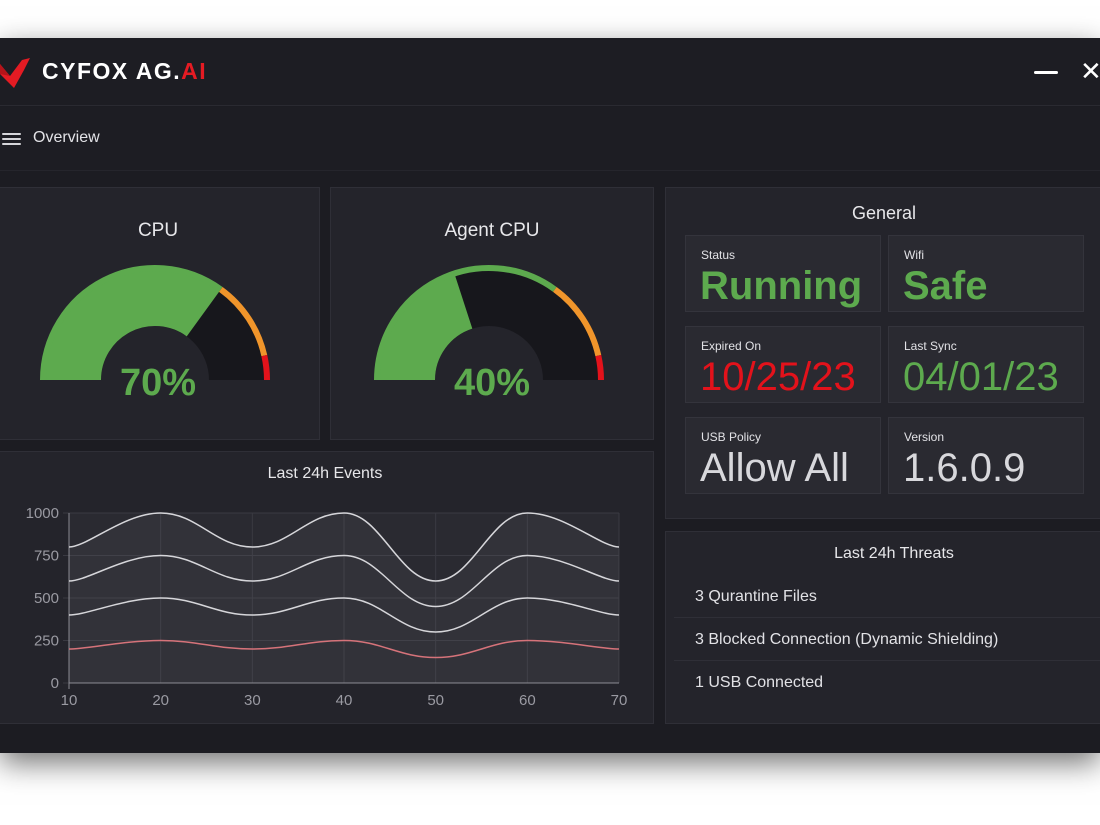 The width and height of the screenshot is (1100, 825). Describe the element at coordinates (11, 139) in the screenshot. I see `hamburger-icon` at that location.